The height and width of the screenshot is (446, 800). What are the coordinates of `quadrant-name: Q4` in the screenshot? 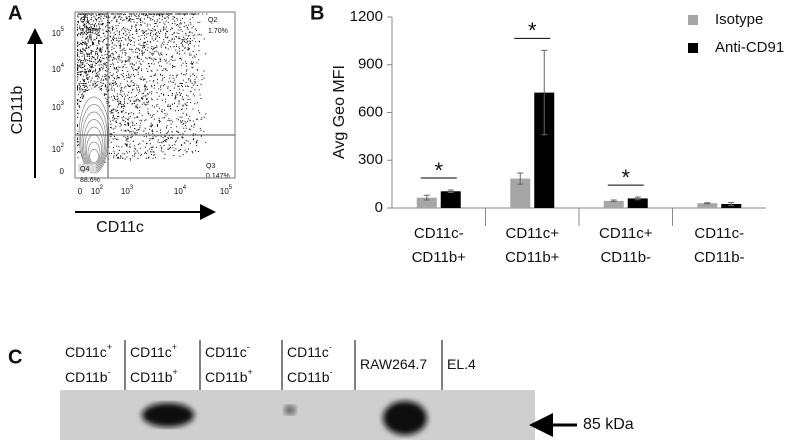 It's located at (84, 169).